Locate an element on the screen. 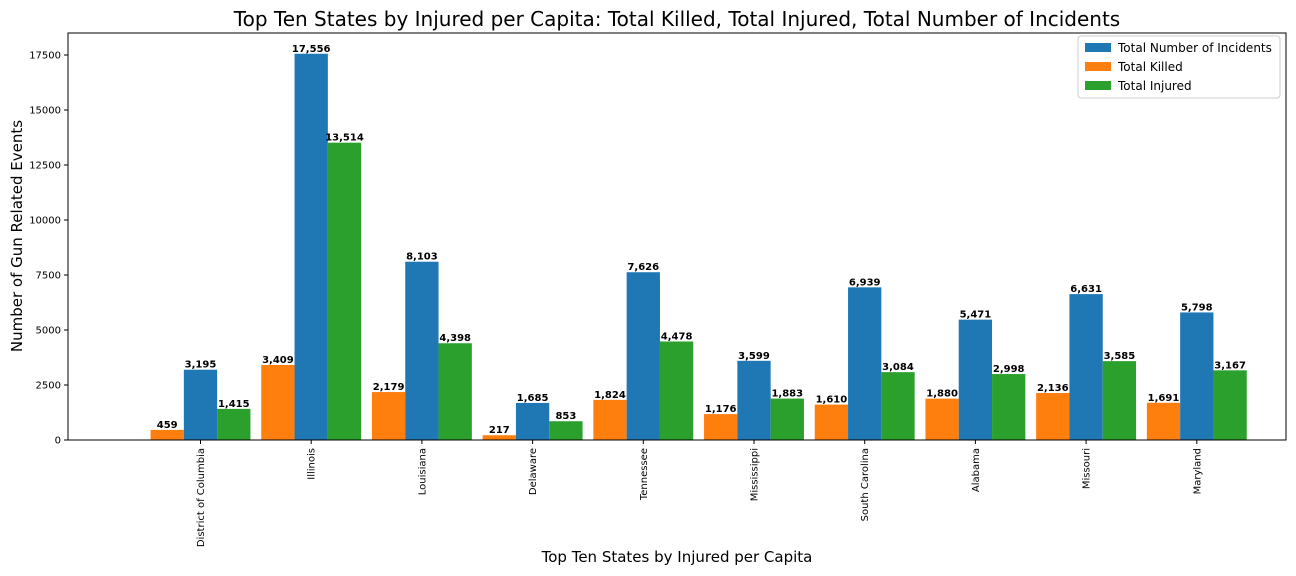 This screenshot has height=576, width=1296. y-axis-label: Number of Gun Related Events is located at coordinates (17, 236).